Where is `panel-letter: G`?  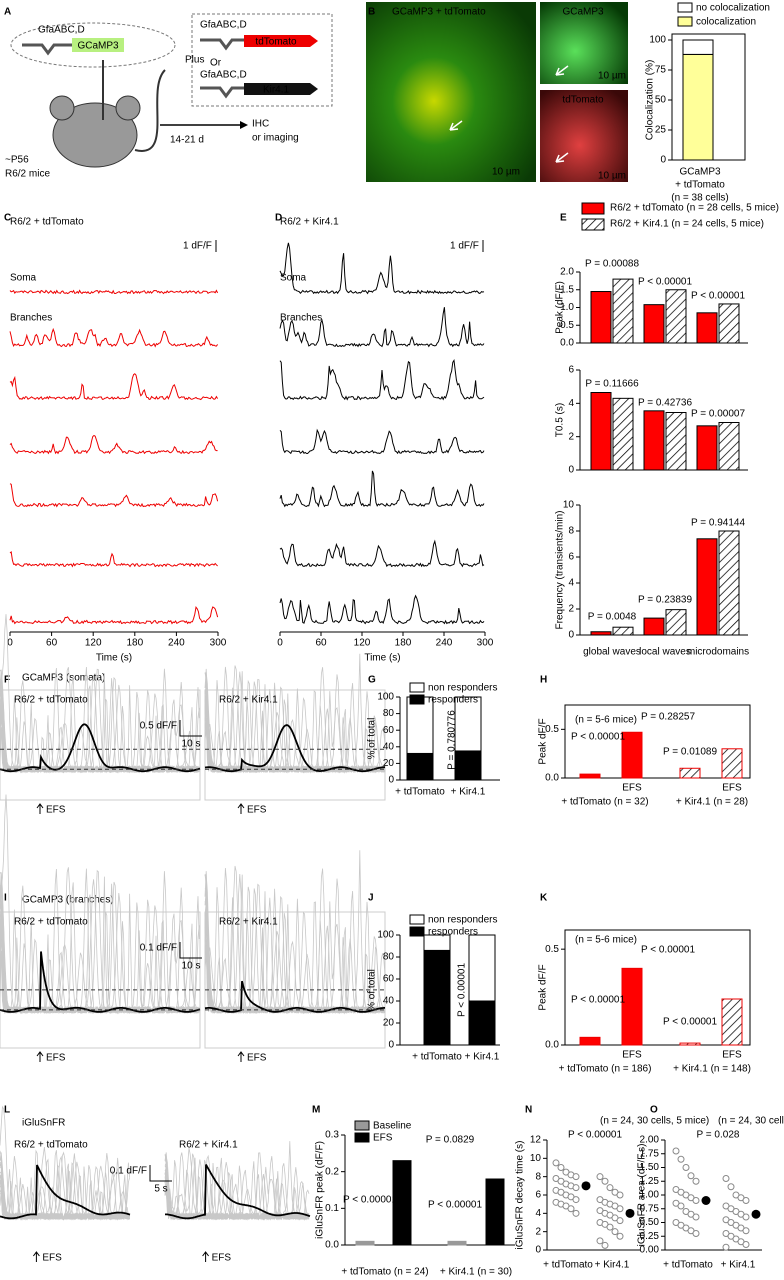
panel-letter: G is located at coordinates (372, 680).